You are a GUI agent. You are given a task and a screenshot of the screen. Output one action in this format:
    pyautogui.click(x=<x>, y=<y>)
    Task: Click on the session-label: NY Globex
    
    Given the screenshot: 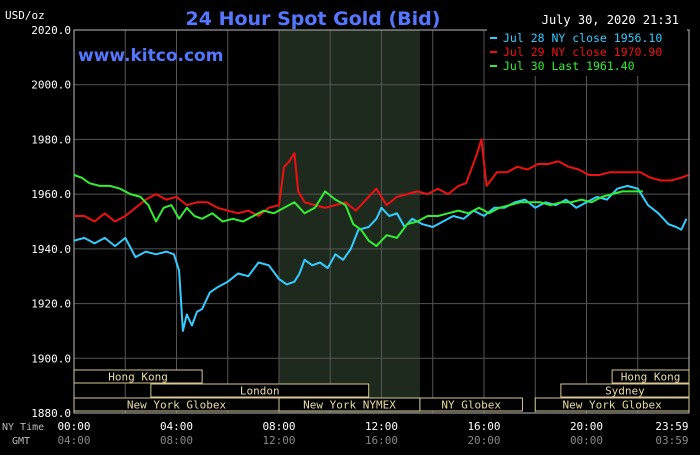 What is the action you would take?
    pyautogui.click(x=471, y=405)
    